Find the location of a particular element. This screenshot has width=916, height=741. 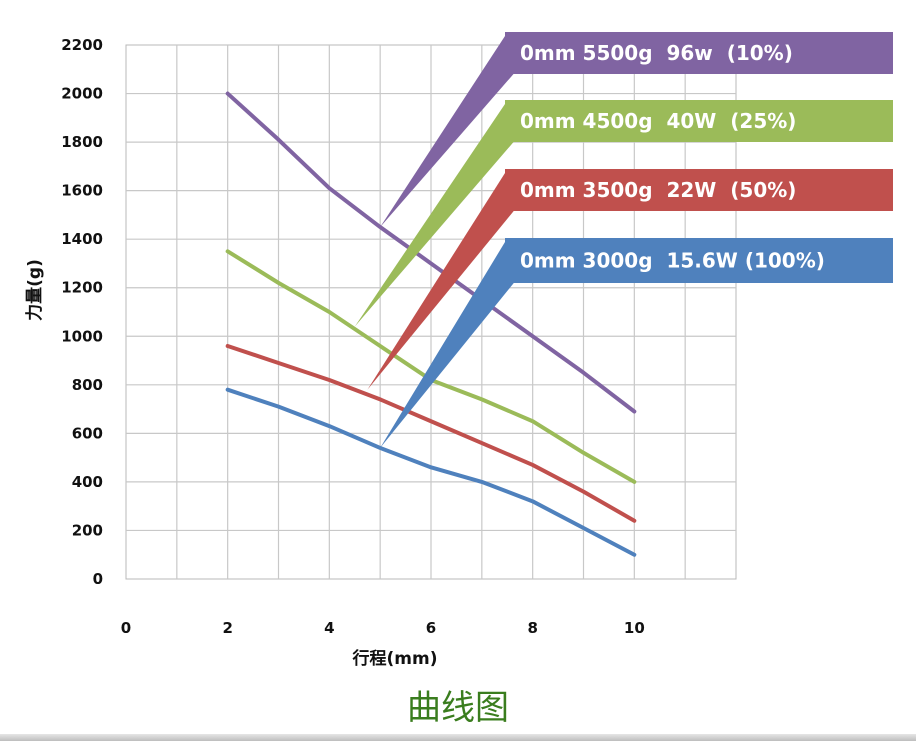

y-tick-label: 1600 is located at coordinates (82, 191).